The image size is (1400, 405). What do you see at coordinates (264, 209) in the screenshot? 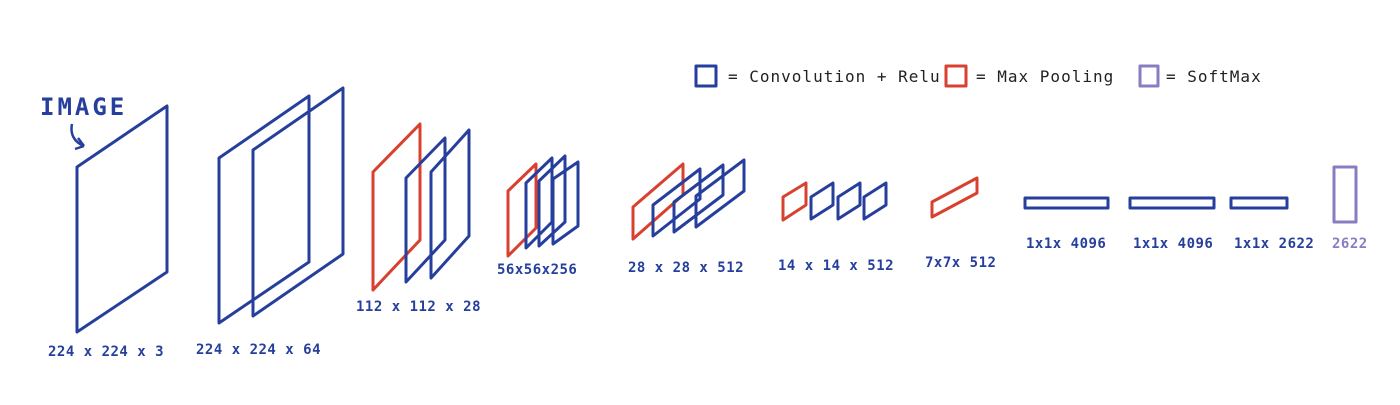
I see `conv-layer-2a` at bounding box center [264, 209].